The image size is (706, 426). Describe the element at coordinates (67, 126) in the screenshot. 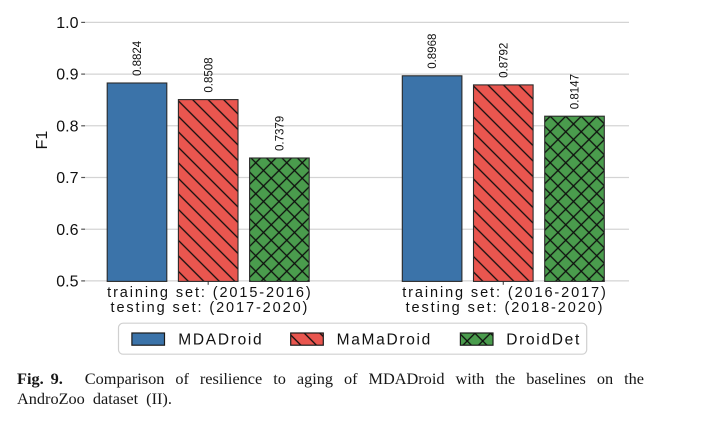

I see `svg-text: 0.8` at that location.